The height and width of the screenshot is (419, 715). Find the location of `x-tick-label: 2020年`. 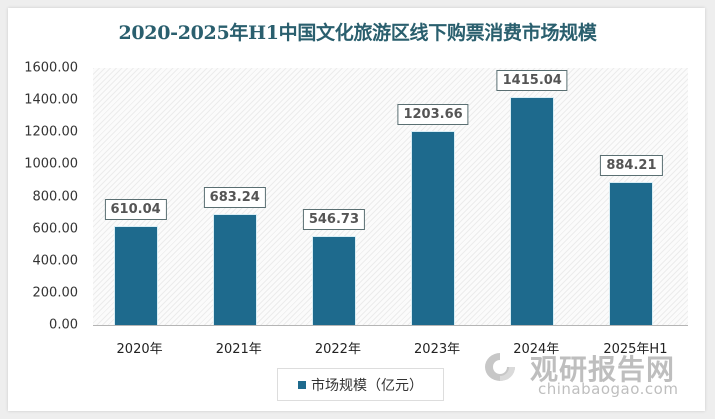

x-tick-label: 2020年 is located at coordinates (139, 349).